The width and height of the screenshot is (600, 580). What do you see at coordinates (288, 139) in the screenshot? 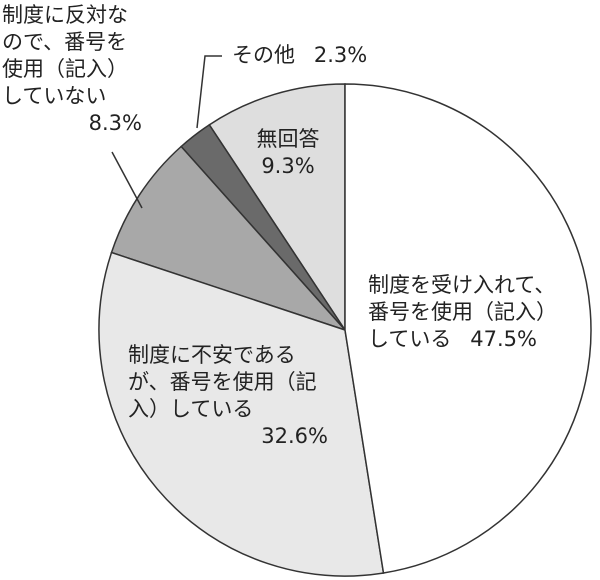
I see `category-label: 無回答` at bounding box center [288, 139].